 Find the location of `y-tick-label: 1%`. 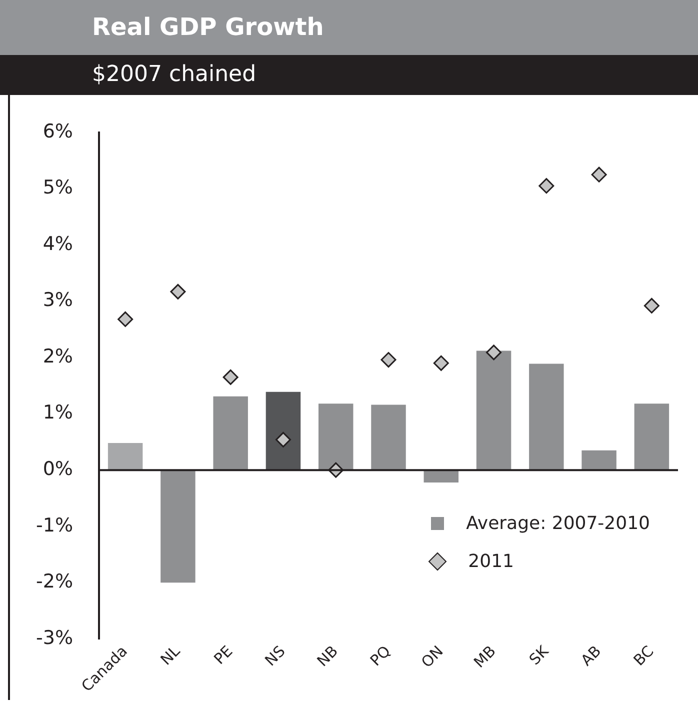

y-tick-label: 1% is located at coordinates (57, 413).